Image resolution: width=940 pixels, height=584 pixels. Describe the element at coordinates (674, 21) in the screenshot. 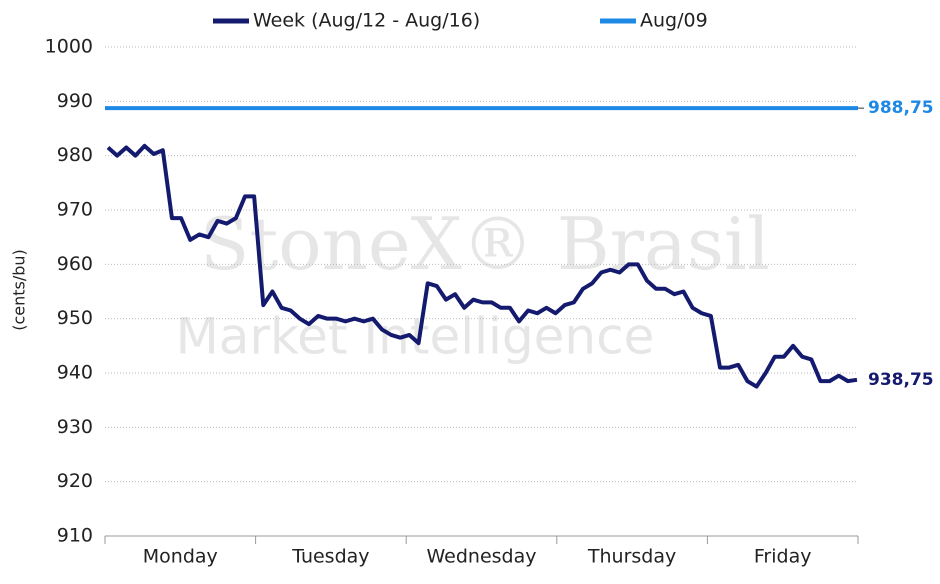

I see `legend-label: Aug/09` at that location.